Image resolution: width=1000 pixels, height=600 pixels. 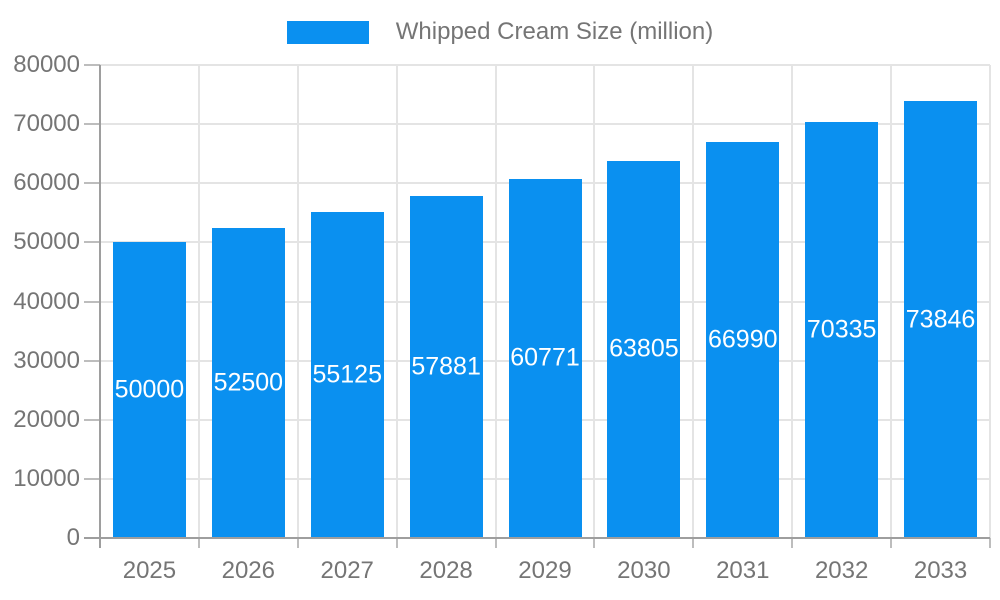 I want to click on bar-value-label: 50000, so click(x=149, y=389).